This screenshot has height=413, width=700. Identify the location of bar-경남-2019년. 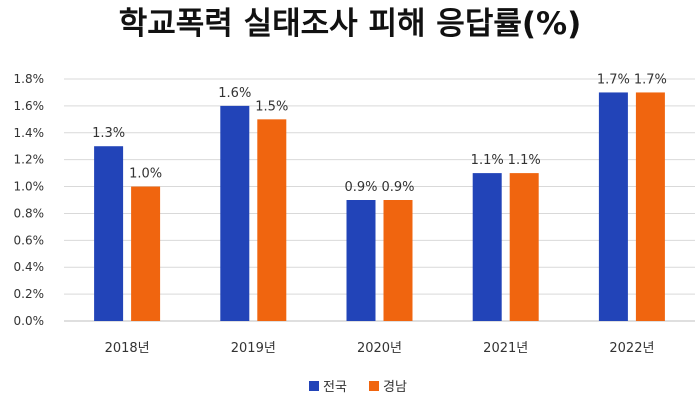
(272, 220).